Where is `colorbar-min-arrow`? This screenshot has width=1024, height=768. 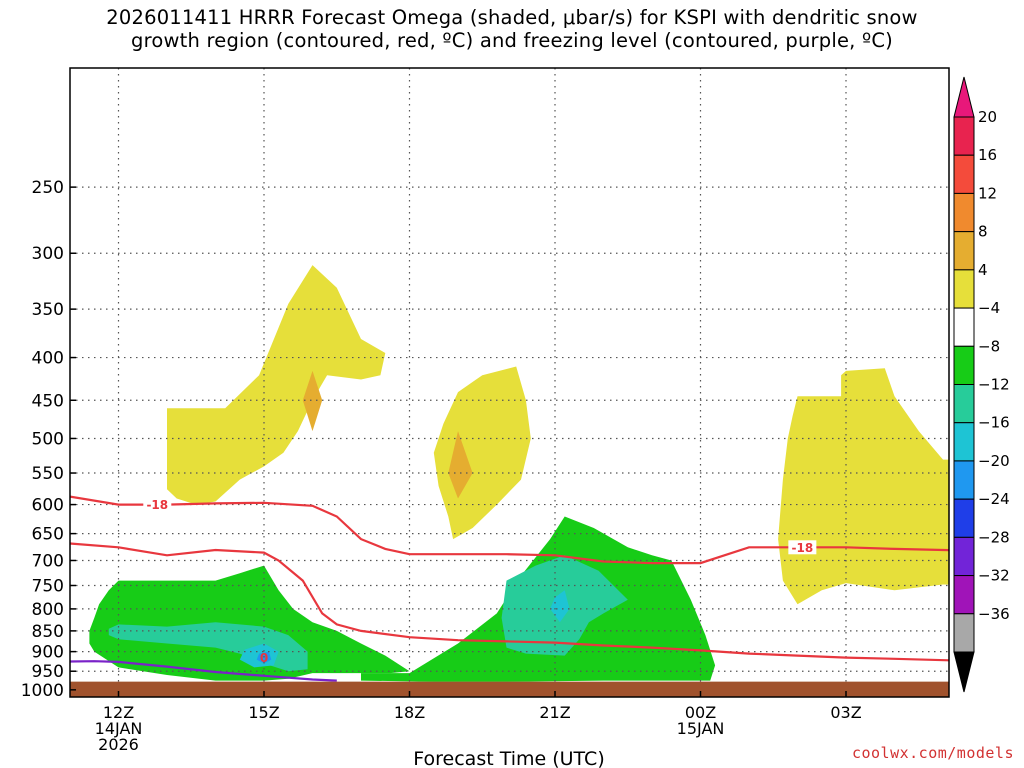
colorbar-min-arrow is located at coordinates (964, 672).